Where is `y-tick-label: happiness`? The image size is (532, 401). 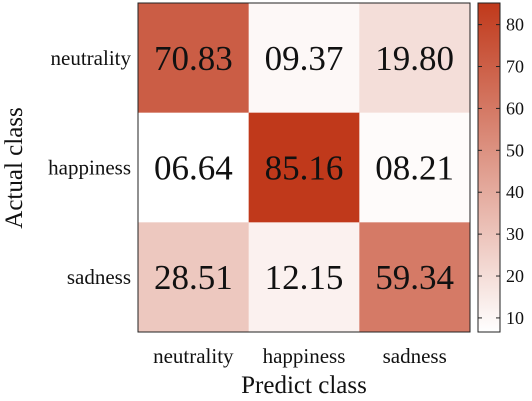
y-tick-label: happiness is located at coordinates (89, 168).